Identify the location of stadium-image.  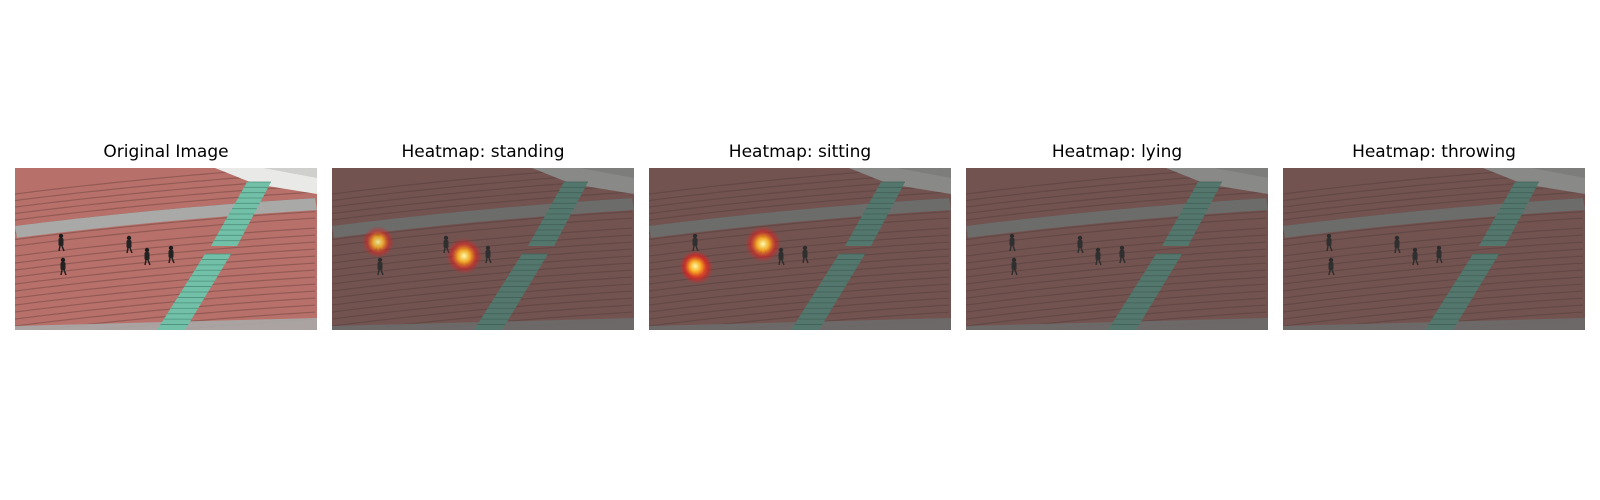
(166, 249).